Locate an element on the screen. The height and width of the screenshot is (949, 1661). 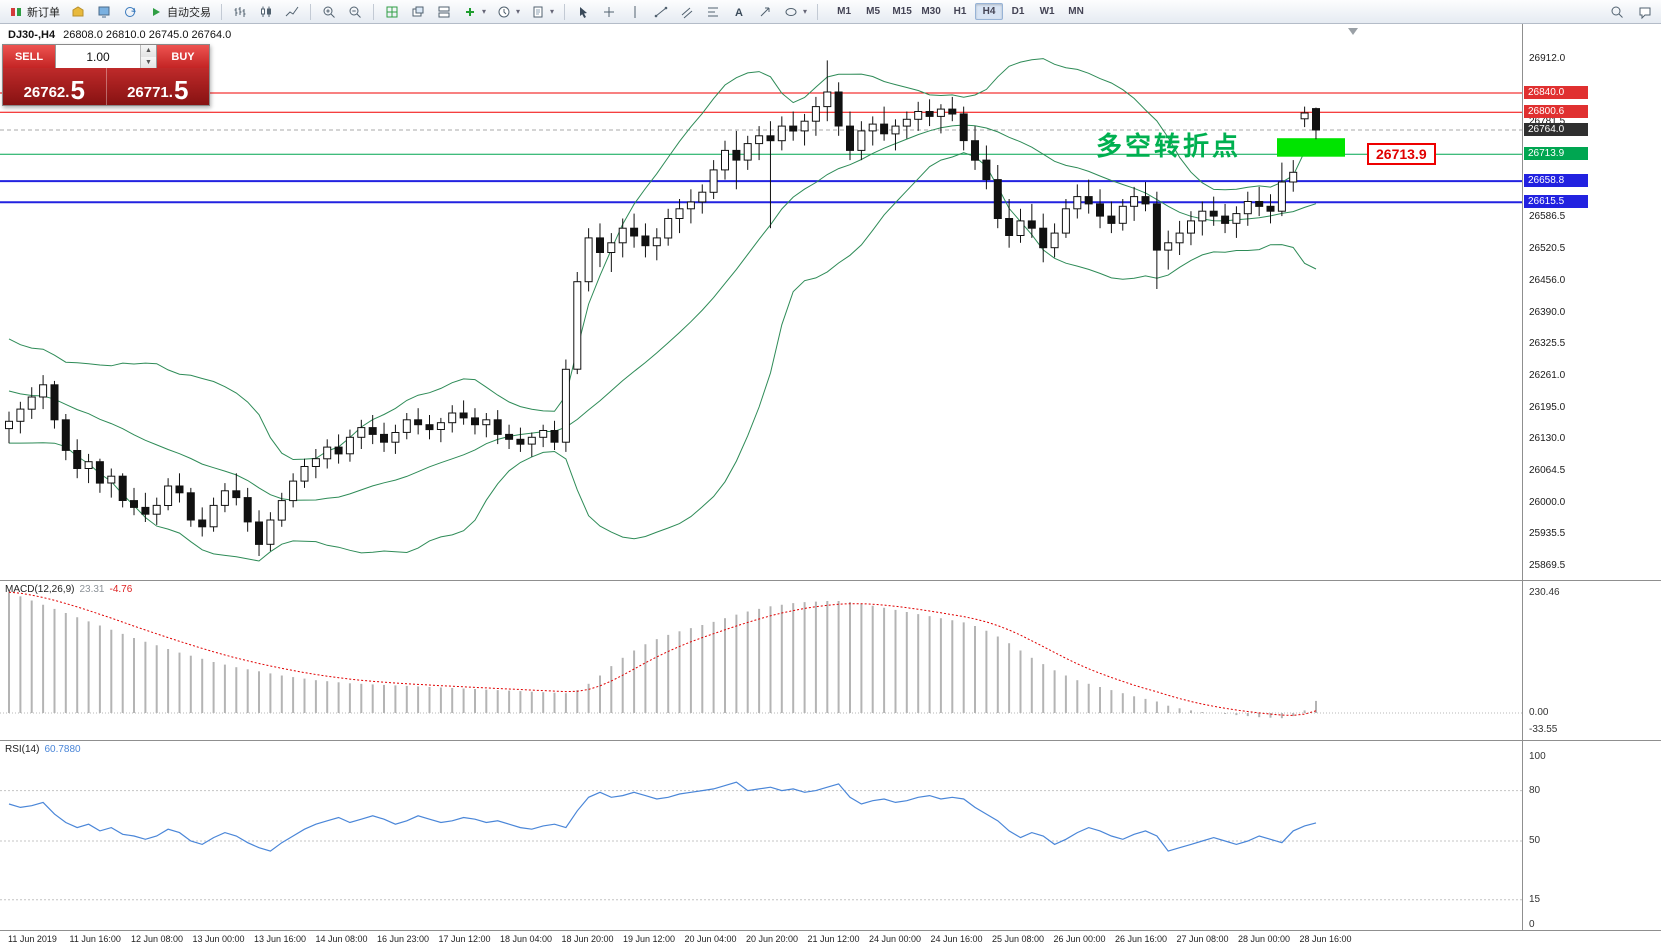
trade-panel-prices: 26762. 5 26771. 5 is located at coordinates (106, 86).